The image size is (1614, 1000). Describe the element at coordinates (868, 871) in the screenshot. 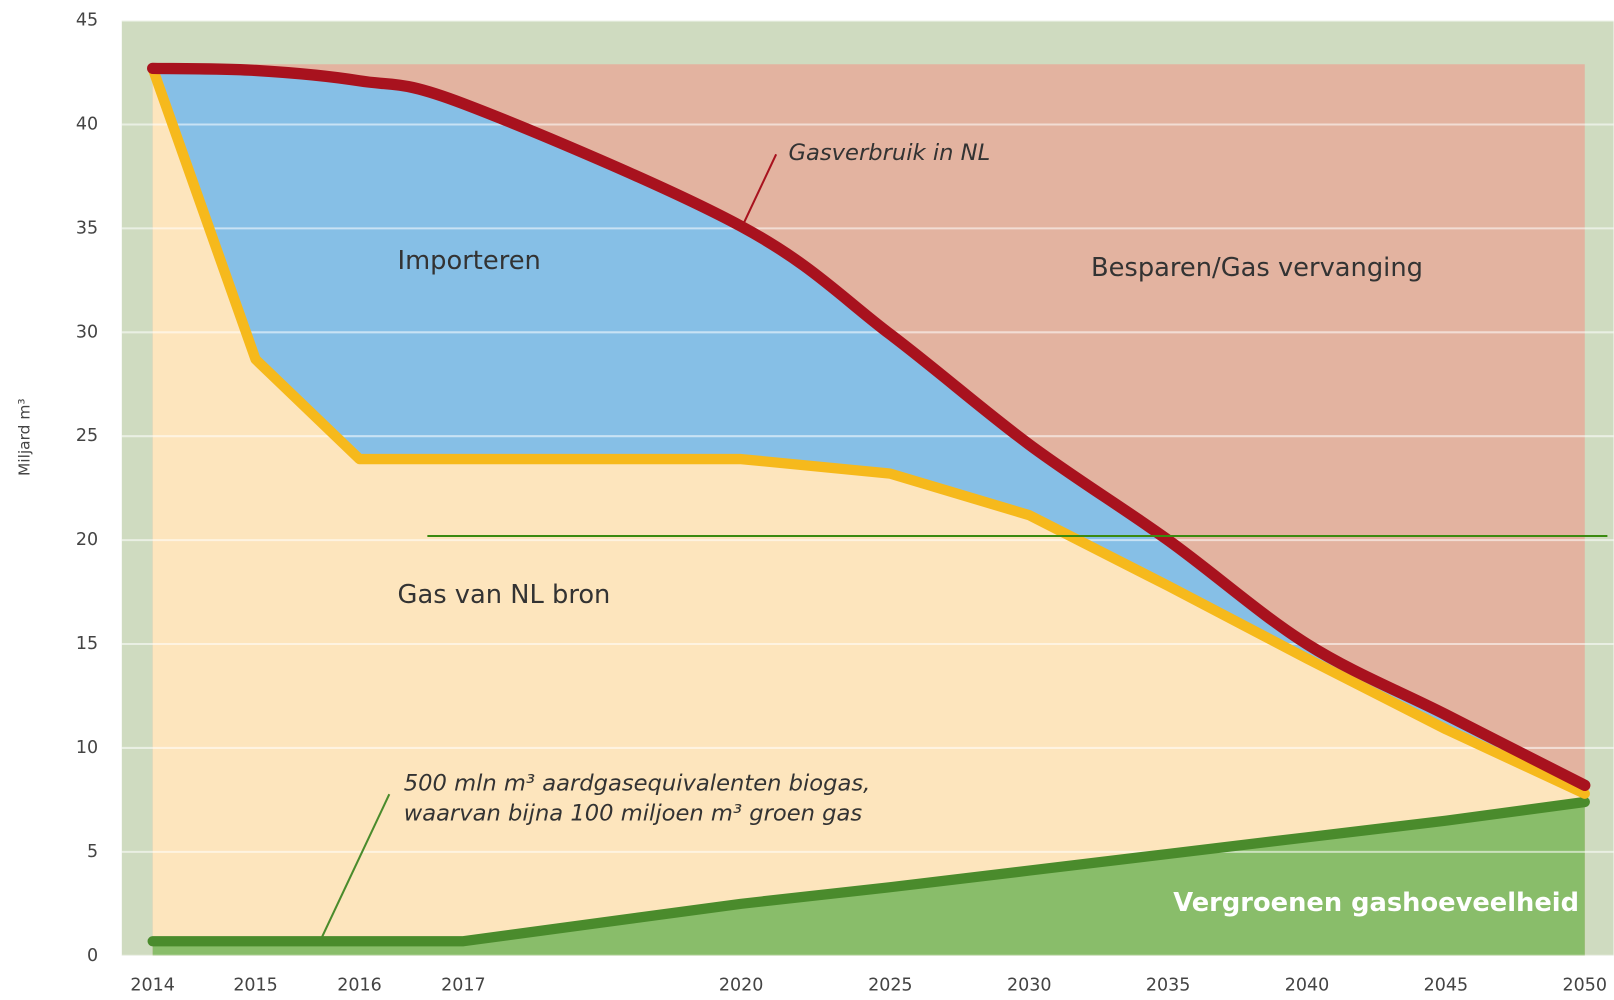

I see `series-line` at that location.